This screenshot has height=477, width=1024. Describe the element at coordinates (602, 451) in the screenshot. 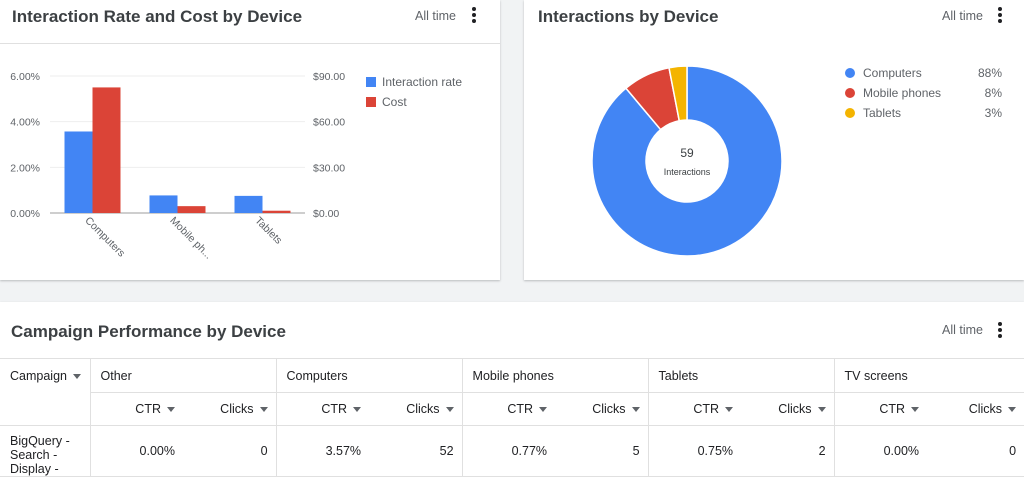

I see `clicks-cell: 5` at that location.